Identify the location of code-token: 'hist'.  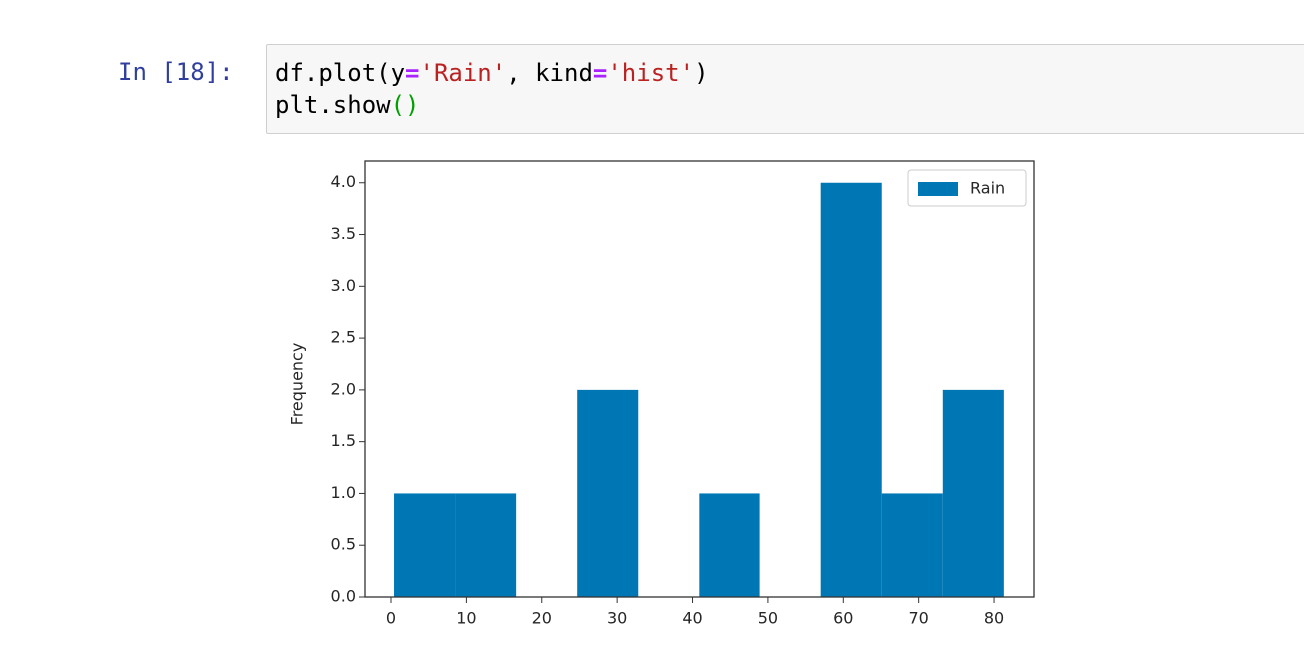
(651, 73).